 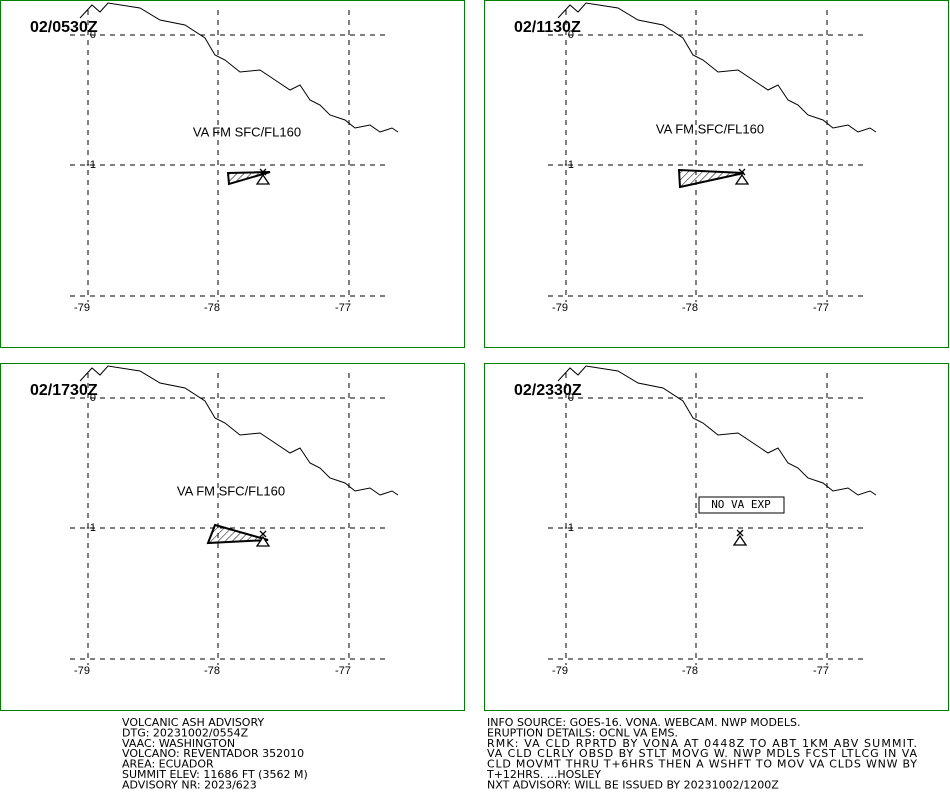 I want to click on panel-label: NO VA EXP, so click(x=741, y=504).